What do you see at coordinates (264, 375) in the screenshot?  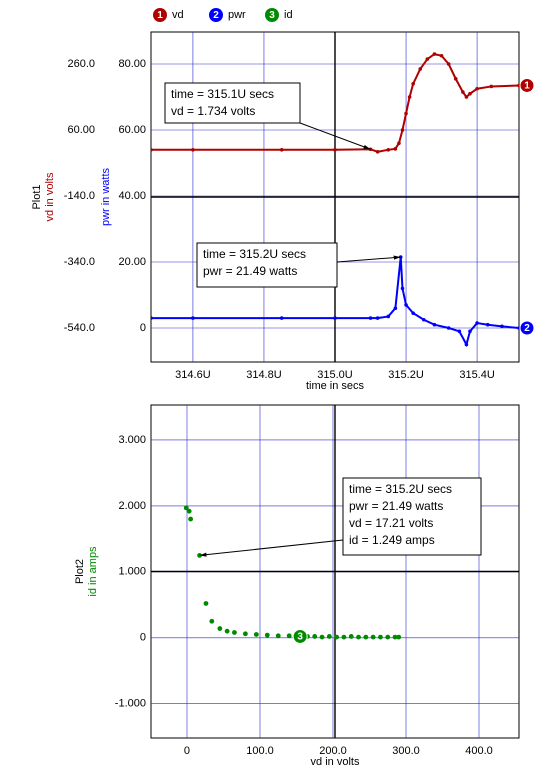 I see `x-tick-label: 314.8U` at bounding box center [264, 375].